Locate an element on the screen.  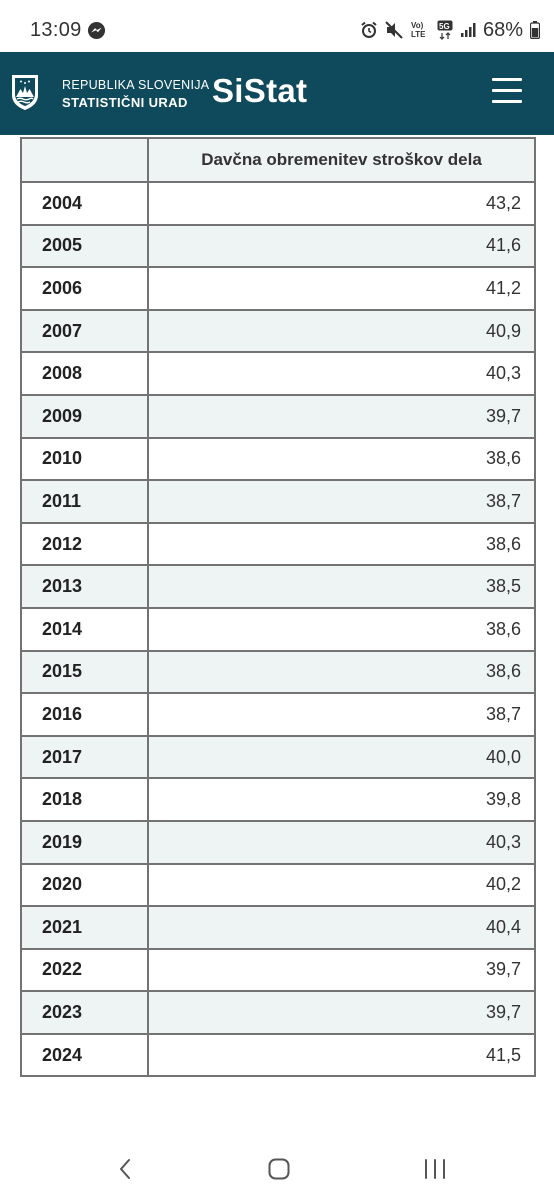
table-row: 2018 39,8 is located at coordinates (278, 799).